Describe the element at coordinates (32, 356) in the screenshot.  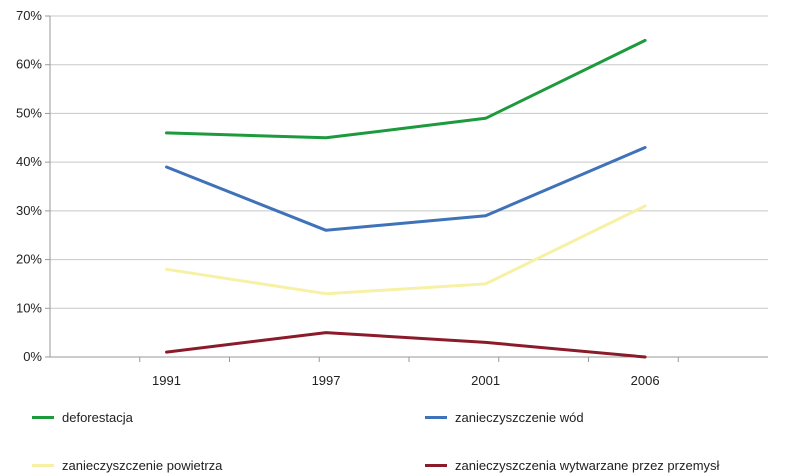
I see `y-tick-label: 0%` at that location.